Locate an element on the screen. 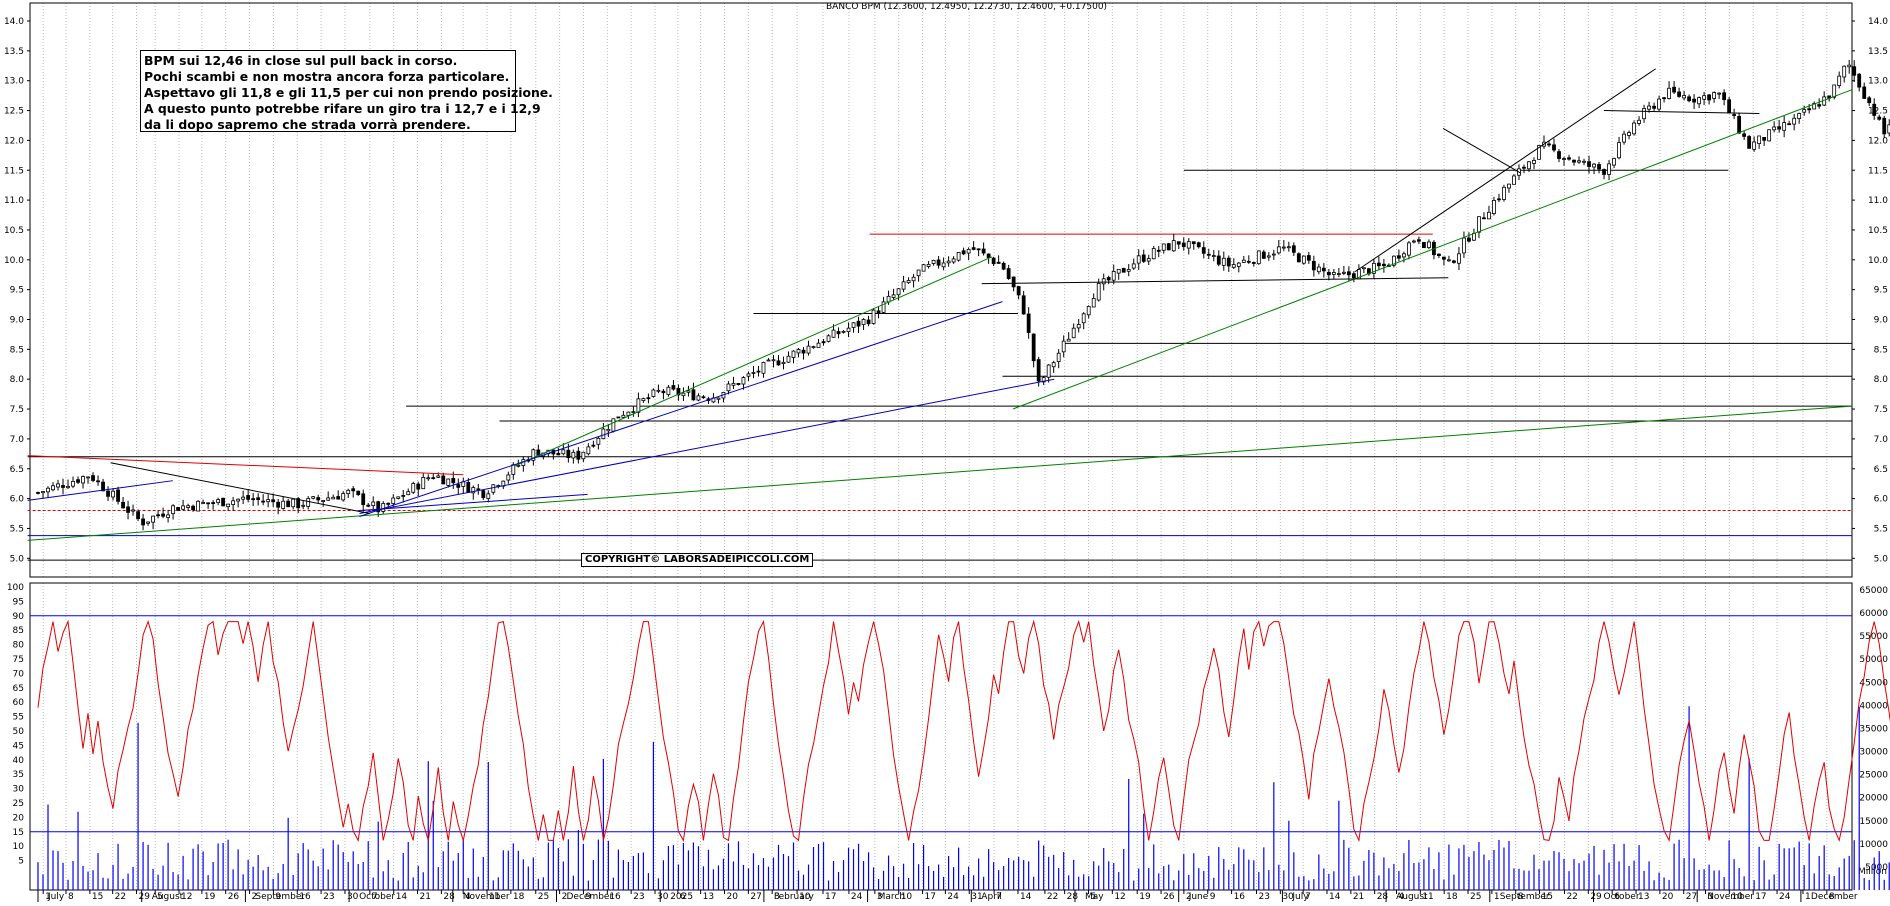 The image size is (1890, 906). osc-tick-label-left: 65 is located at coordinates (18, 689).